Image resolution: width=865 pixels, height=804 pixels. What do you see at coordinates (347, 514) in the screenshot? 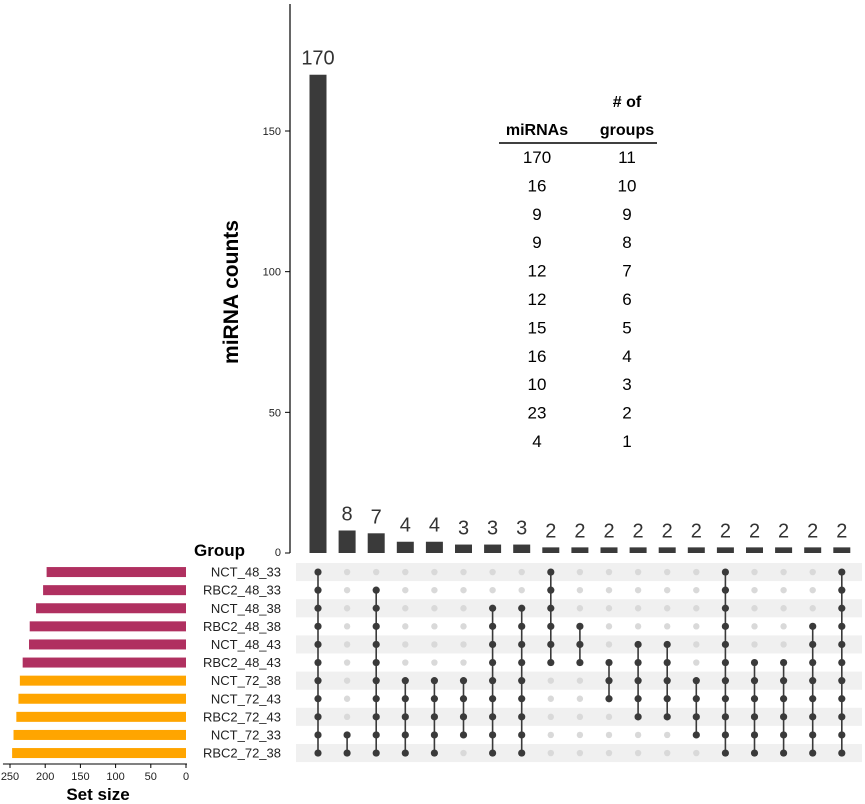
I see `bar-value-label: 8` at bounding box center [347, 514].